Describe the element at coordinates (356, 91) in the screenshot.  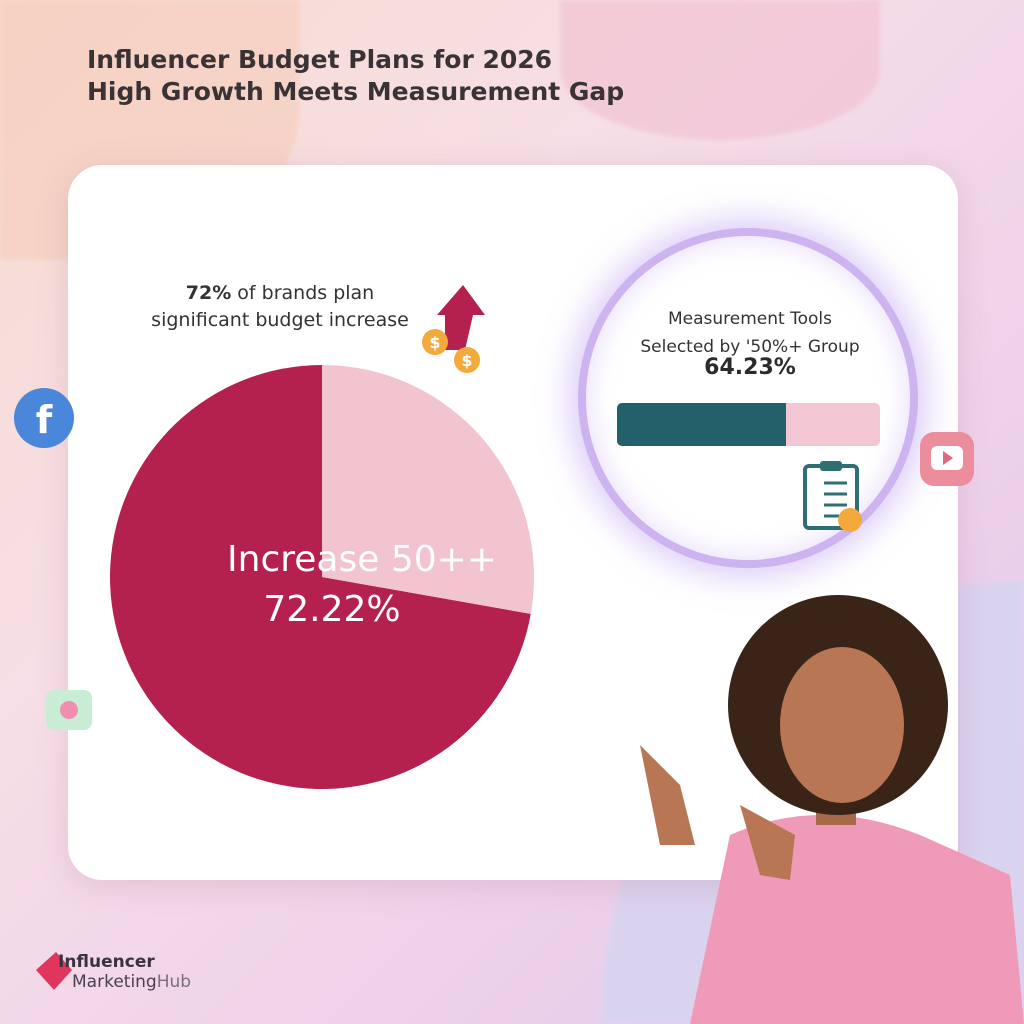
I see `title-line-2: High Growth Meets Measurement Gap` at that location.